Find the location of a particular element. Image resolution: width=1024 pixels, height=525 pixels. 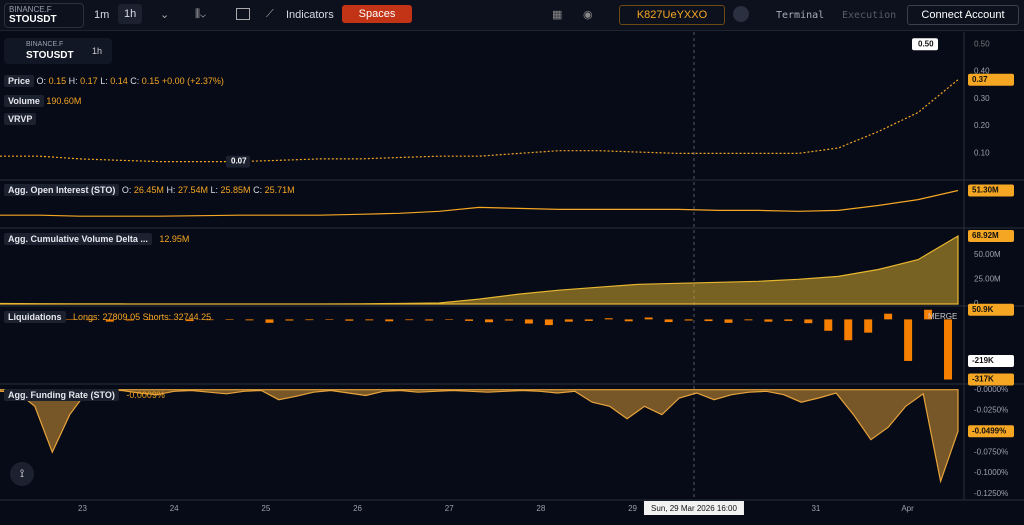

funding-legend: Agg. Funding Rate (STO) -0.0009% is located at coordinates (84, 395).